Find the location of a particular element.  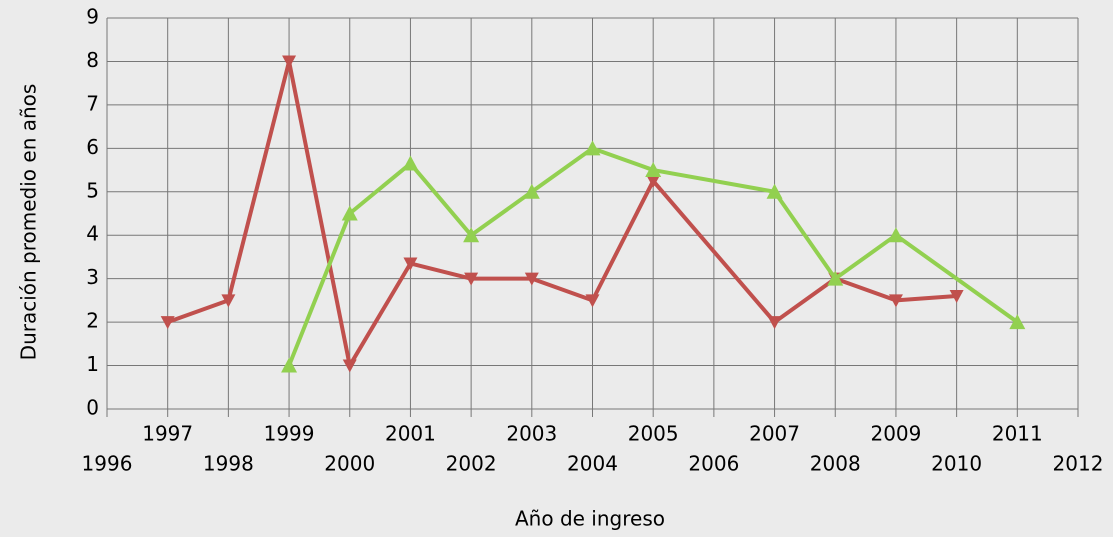

x-tick-label: 2006 is located at coordinates (713, 464).